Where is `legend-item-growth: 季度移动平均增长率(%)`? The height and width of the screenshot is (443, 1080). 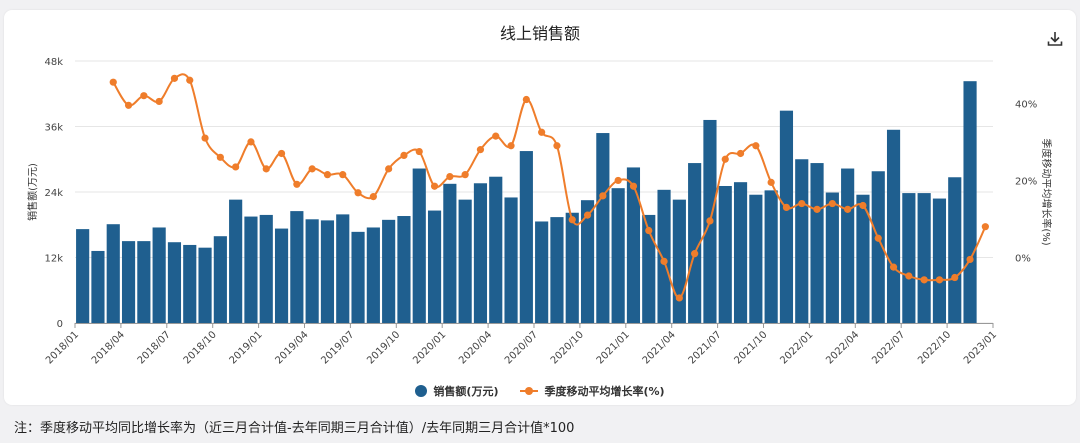
legend-item-growth: 季度移动平均增长率(%) is located at coordinates (592, 391).